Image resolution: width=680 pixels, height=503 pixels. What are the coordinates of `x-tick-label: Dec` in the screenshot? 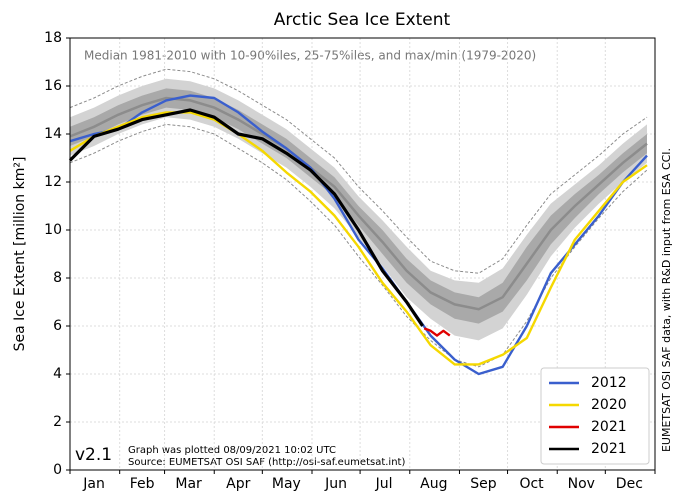 It's located at (629, 484).